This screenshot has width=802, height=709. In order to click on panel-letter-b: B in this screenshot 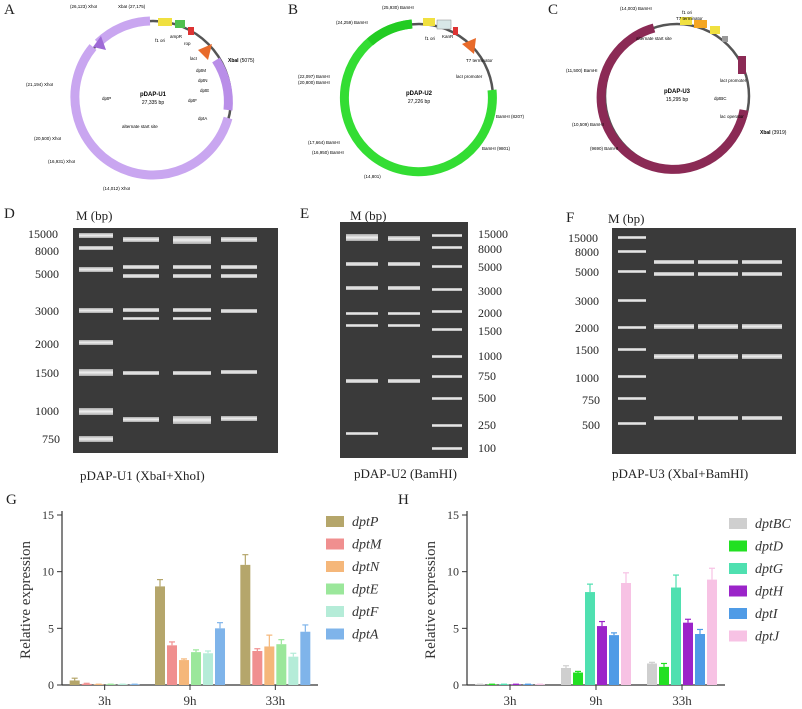, I will do `click(293, 10)`.